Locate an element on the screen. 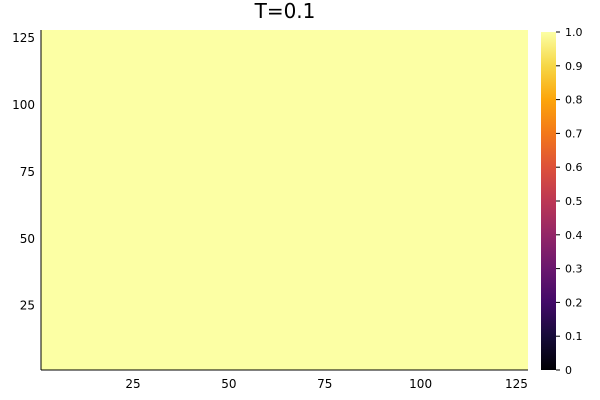 This screenshot has height=400, width=600. colorbar-ticks: 0 0.1 0.2 0.3 0.4 0.5 0.6 0.7 0.8 0.9 1.0 is located at coordinates (569, 201).